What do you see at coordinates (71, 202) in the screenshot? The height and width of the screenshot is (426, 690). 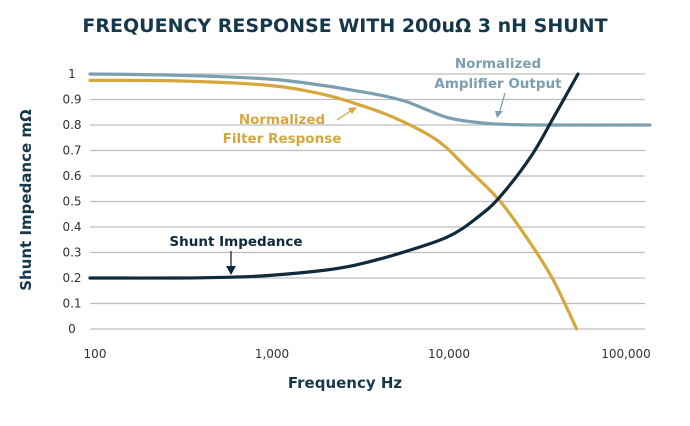 I see `y-tick-label: 0.5` at bounding box center [71, 202].